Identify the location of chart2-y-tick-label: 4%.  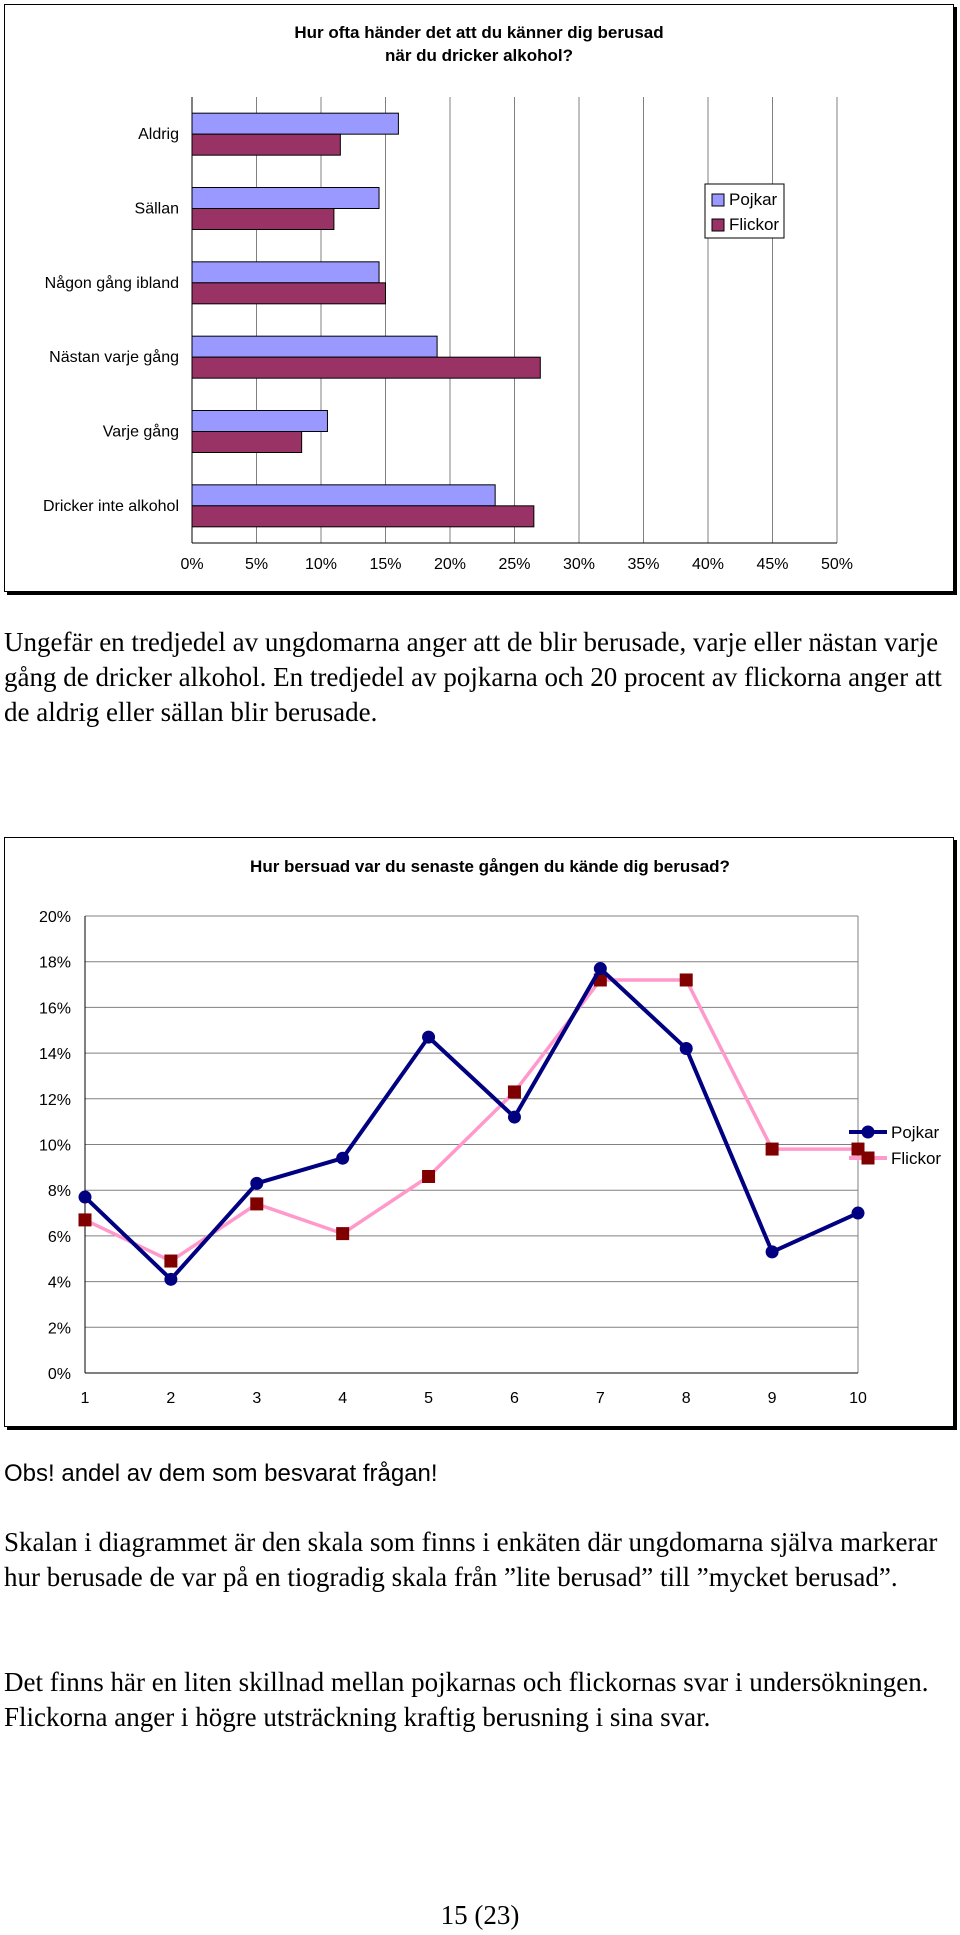
(59, 1283).